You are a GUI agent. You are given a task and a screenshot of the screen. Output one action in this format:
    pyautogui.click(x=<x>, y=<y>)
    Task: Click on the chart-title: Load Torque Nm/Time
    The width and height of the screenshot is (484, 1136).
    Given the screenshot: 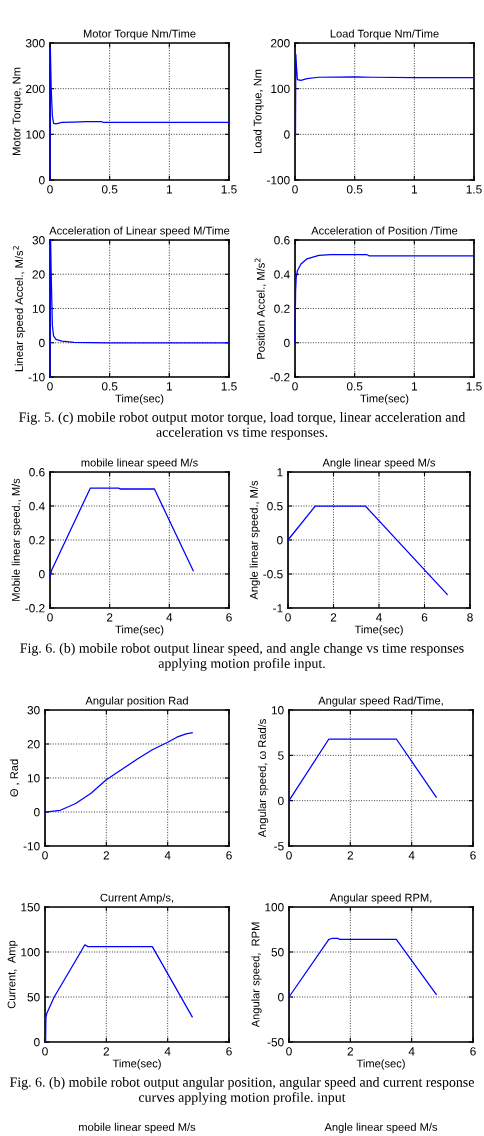 What is the action you would take?
    pyautogui.click(x=384, y=34)
    